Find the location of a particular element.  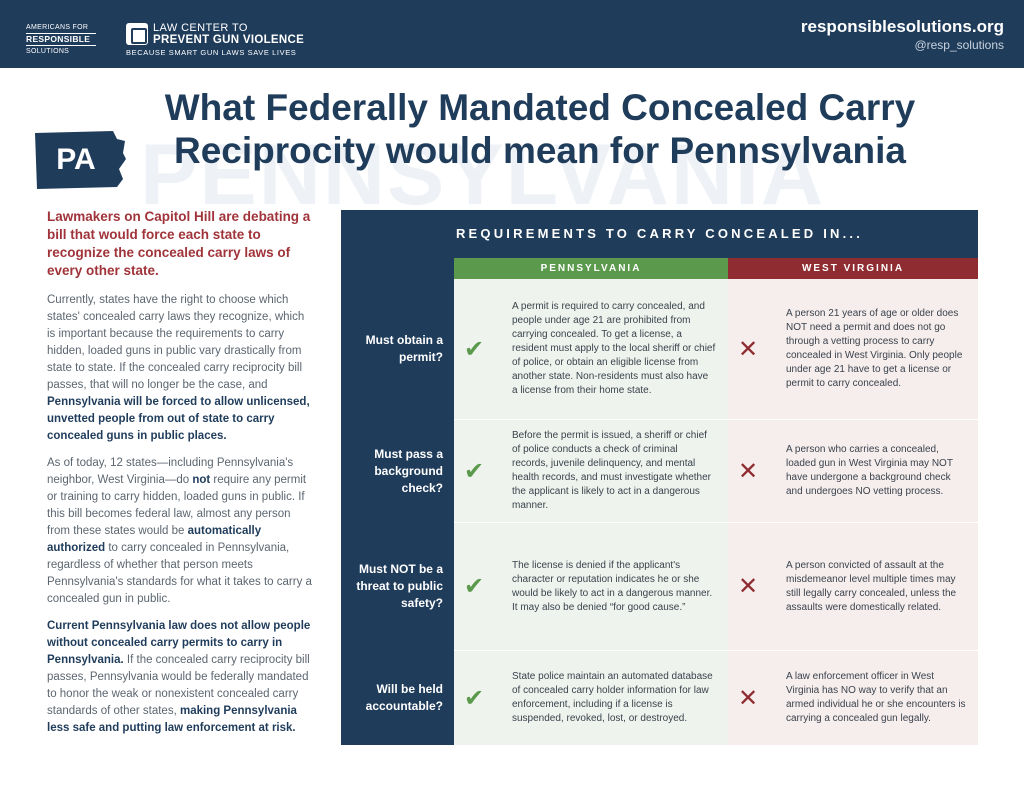

column-header-pennsylvania: PENNSYLVANIA is located at coordinates (591, 268).